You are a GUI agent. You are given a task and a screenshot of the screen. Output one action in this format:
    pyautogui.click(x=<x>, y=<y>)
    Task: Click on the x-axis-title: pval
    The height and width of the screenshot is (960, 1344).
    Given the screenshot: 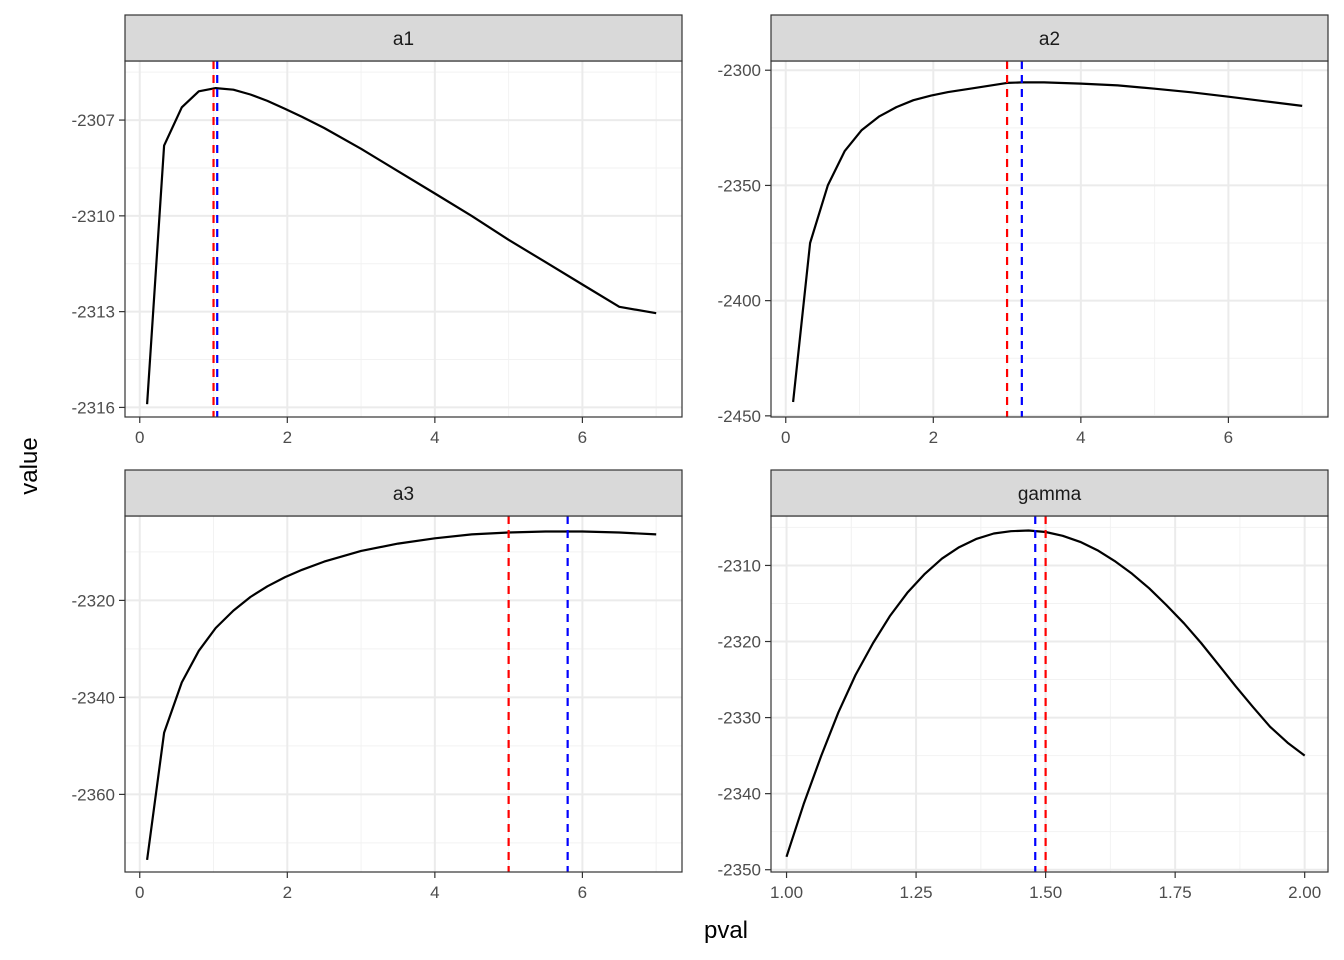 What is the action you would take?
    pyautogui.click(x=726, y=930)
    